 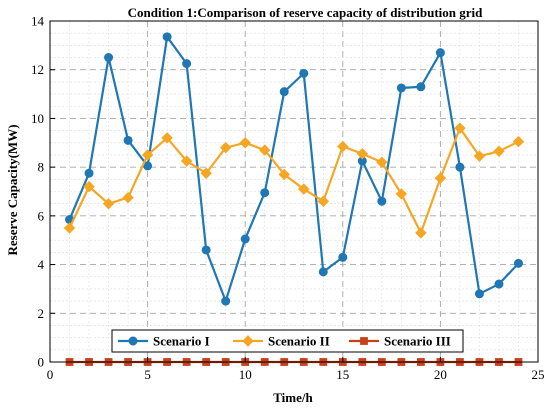 What do you see at coordinates (37, 69) in the screenshot?
I see `y-tick-label: 12` at bounding box center [37, 69].